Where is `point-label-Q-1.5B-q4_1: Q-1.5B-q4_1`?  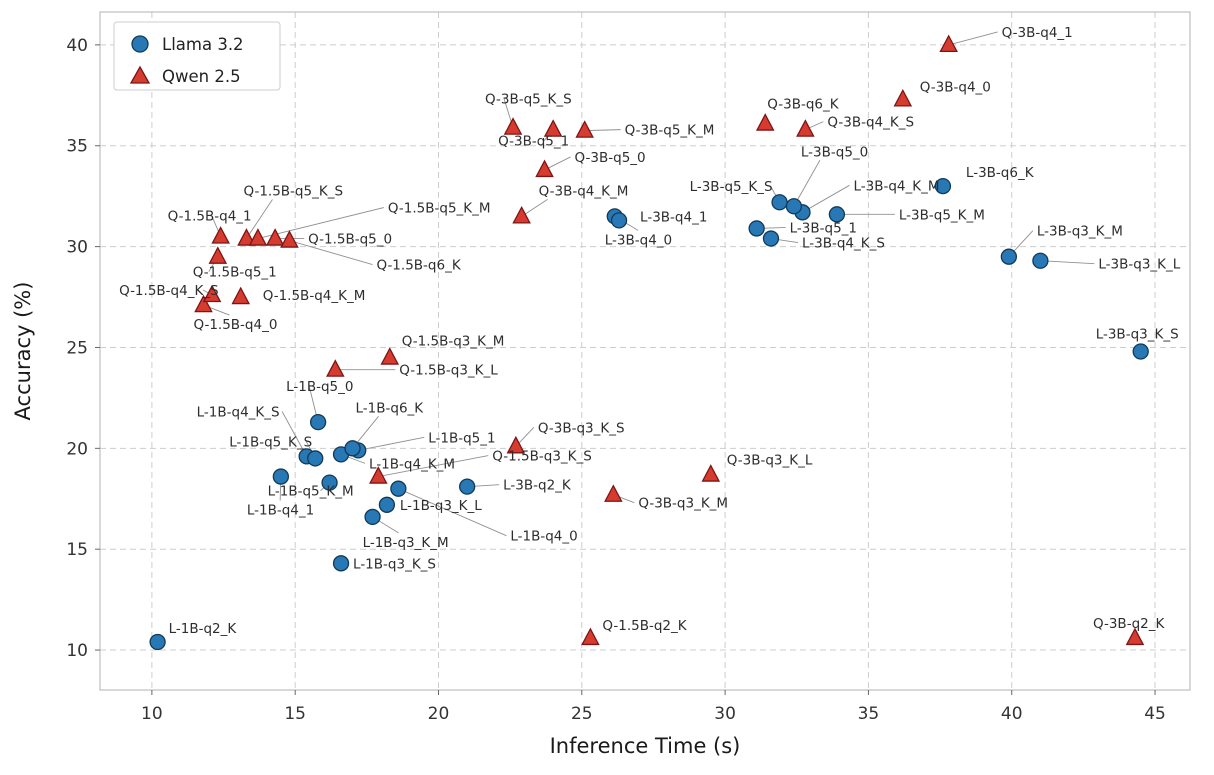 point-label-Q-1.5B-q4_1: Q-1.5B-q4_1 is located at coordinates (210, 217).